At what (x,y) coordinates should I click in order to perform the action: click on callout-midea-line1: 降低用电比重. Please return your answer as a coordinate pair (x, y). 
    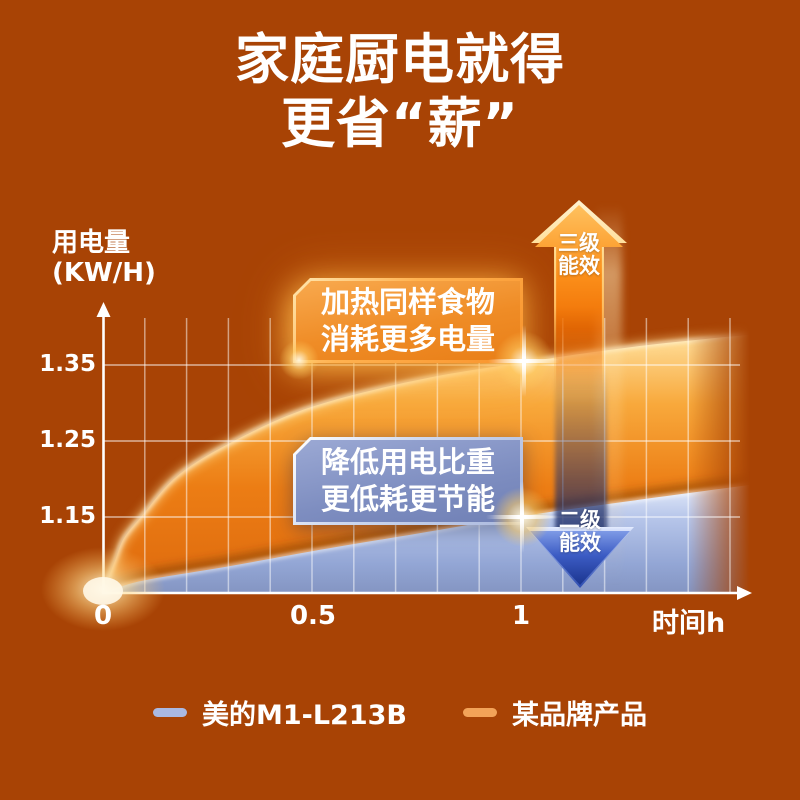
    Looking at the image, I should click on (407, 462).